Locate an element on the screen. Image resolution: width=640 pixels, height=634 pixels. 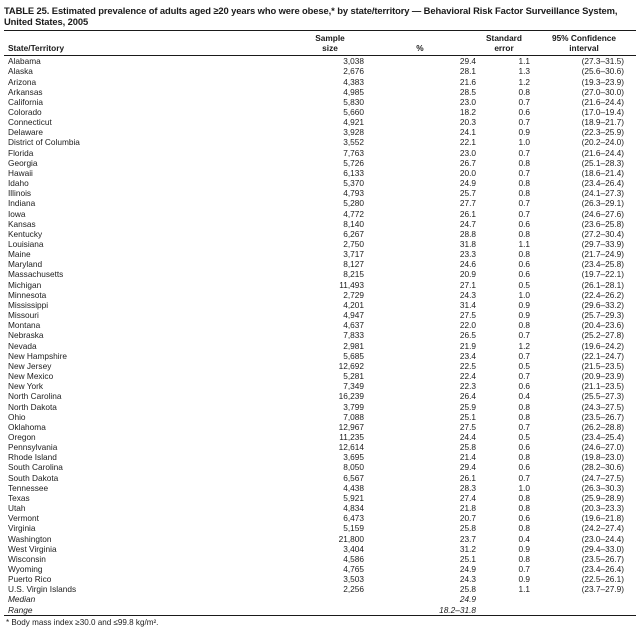
cell-state: Florida is located at coordinates (21, 152).